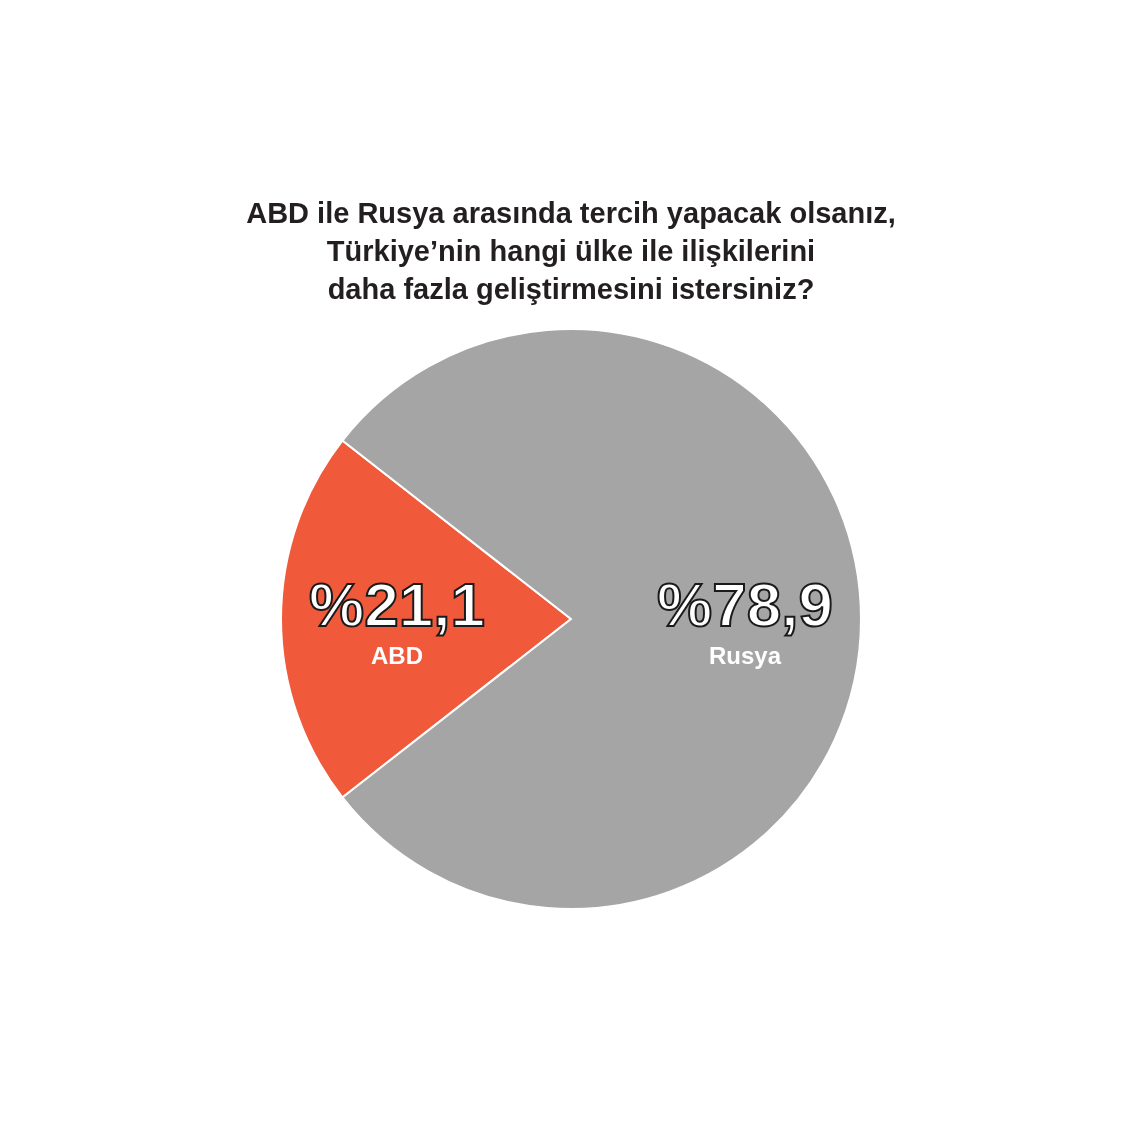  I want to click on data-label: %78,9, so click(745, 604).